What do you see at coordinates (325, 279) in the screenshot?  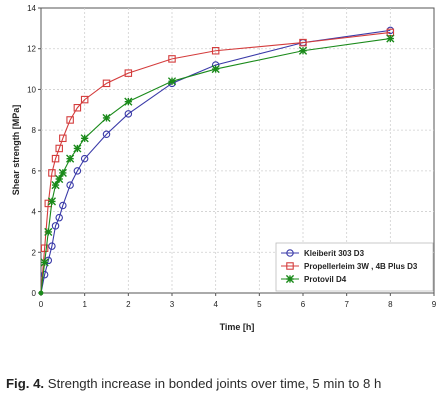 I see `legend-label: Protovil D4` at bounding box center [325, 279].